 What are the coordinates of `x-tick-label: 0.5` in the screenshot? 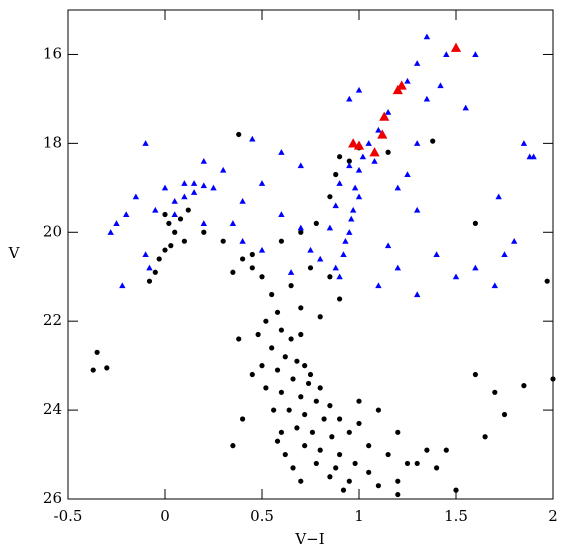 It's located at (262, 516).